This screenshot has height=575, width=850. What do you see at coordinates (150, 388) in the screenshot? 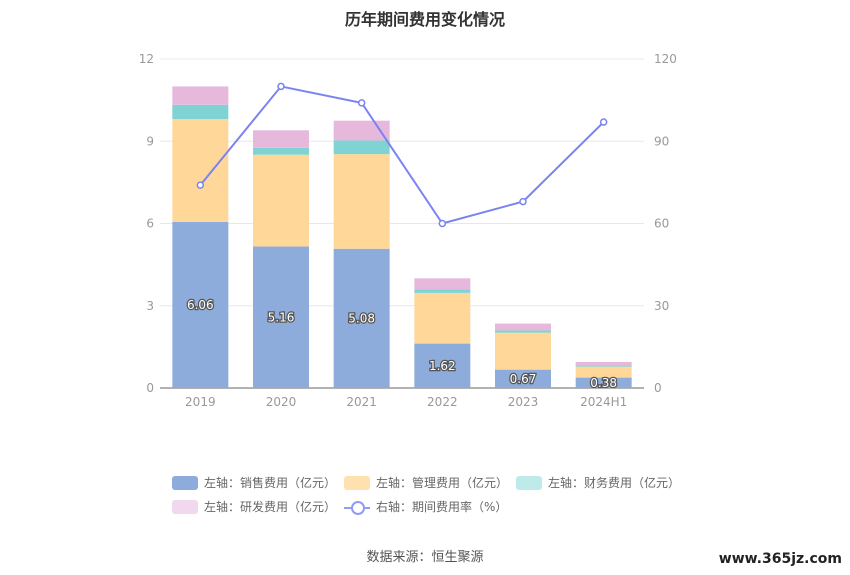
I see `left-tick-label: 0` at bounding box center [150, 388].